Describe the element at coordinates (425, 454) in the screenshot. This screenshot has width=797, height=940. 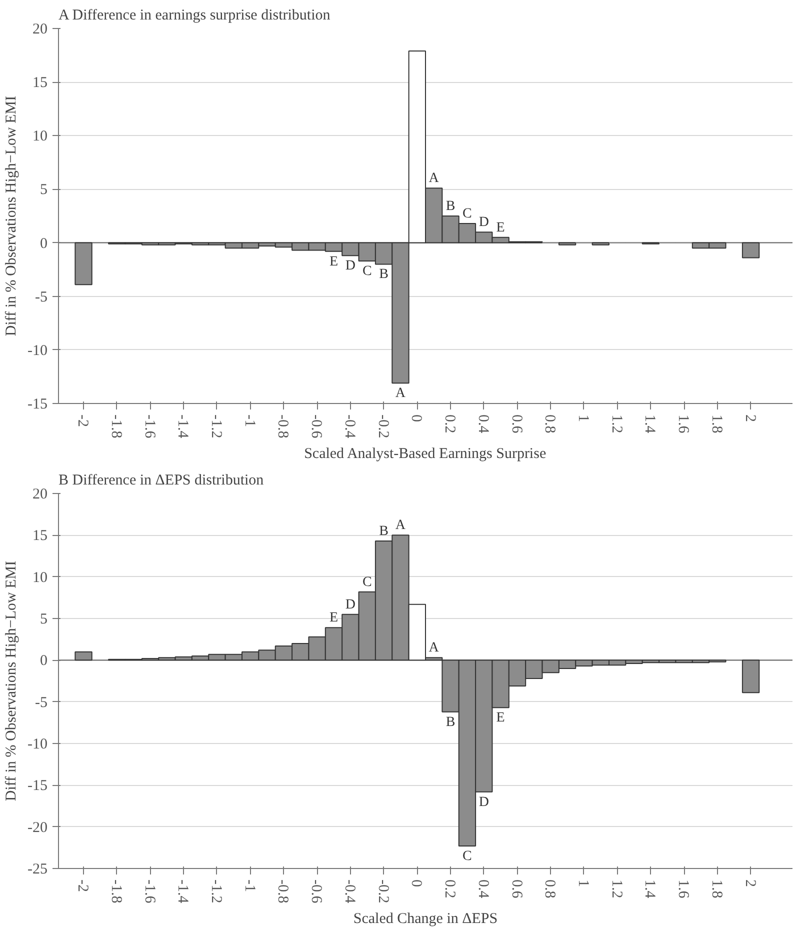
I see `x-axis-title: Scaled Analyst-Based Earnings Surprise` at that location.